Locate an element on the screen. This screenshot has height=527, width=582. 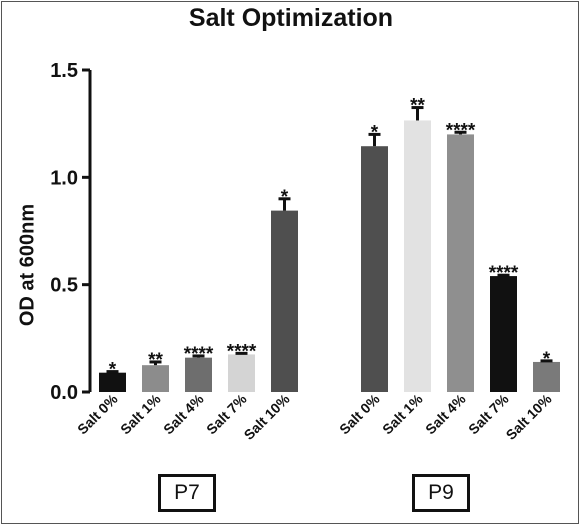
chart-title: Salt Optimization is located at coordinates (291, 18).